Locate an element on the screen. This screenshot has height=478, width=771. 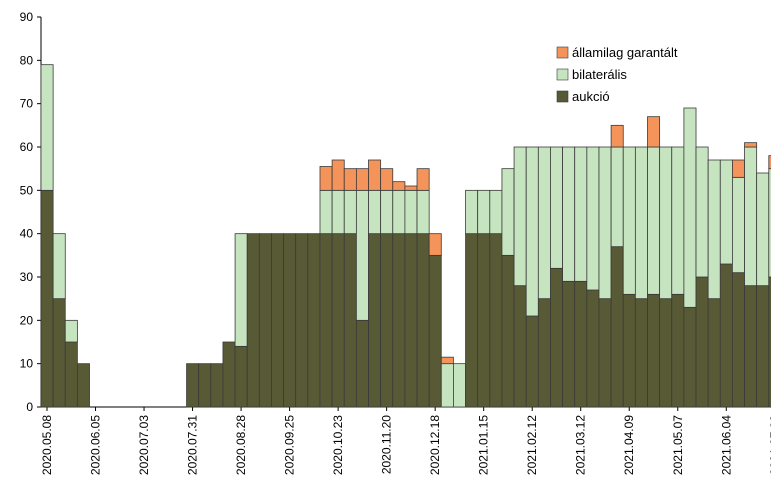
legend: államilag garantált bilaterális aukció is located at coordinates (617, 74).